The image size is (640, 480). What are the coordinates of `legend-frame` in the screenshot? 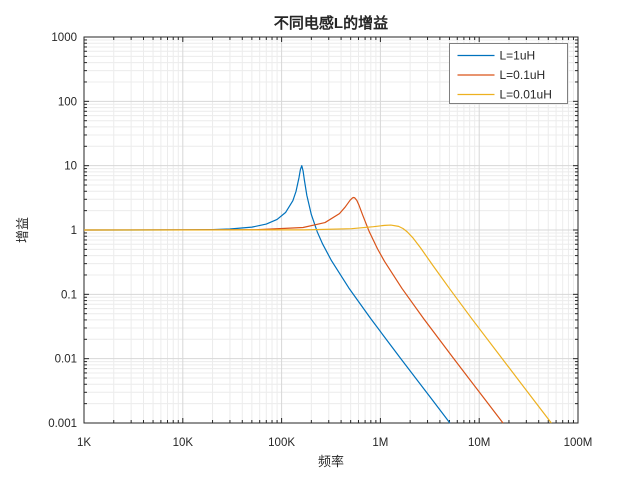 It's located at (508, 73).